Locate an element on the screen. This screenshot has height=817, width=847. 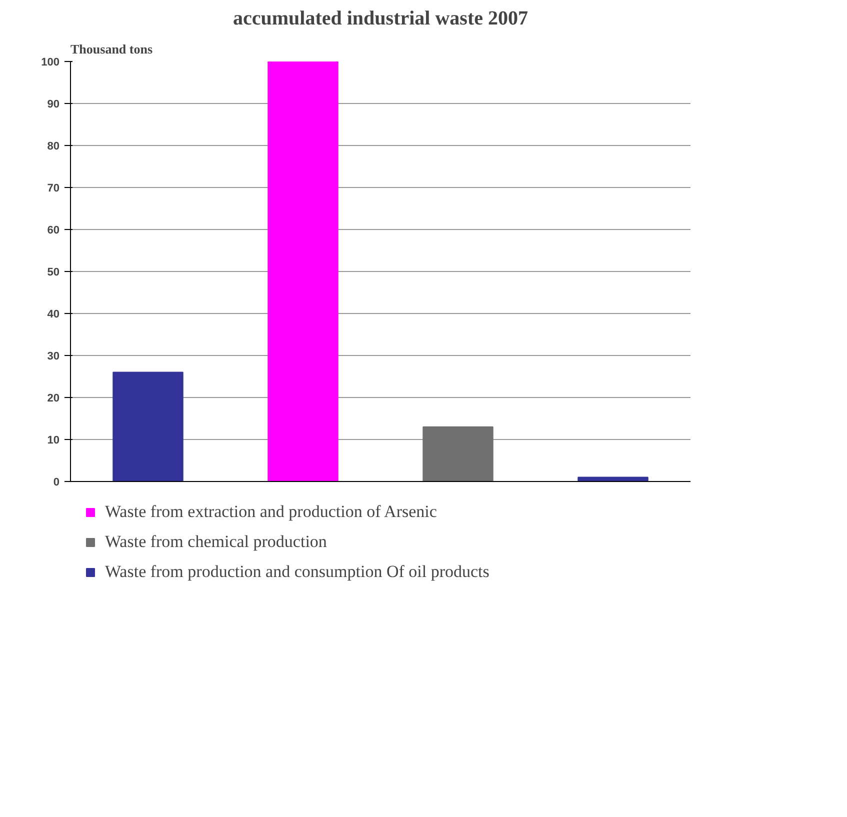
y-tick-label: 50 is located at coordinates (53, 272).